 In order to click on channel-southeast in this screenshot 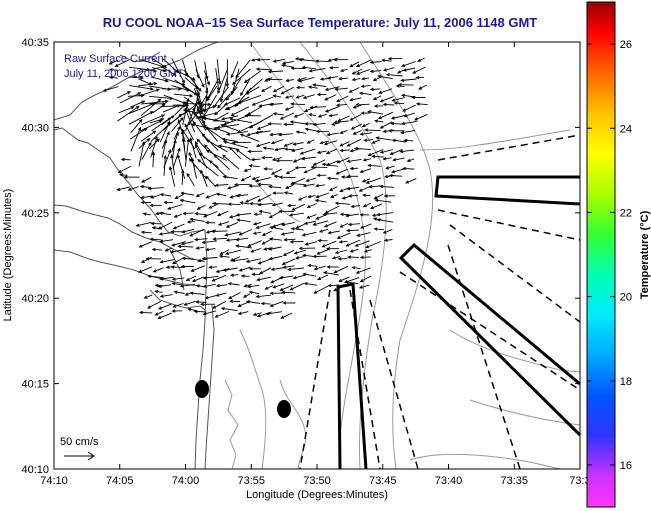, I will do `click(490, 339)`.